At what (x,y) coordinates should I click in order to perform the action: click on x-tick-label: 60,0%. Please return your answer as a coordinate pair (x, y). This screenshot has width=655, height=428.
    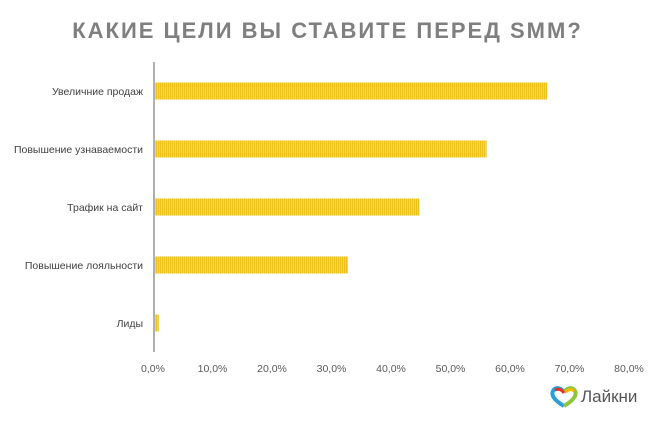
    Looking at the image, I should click on (510, 369).